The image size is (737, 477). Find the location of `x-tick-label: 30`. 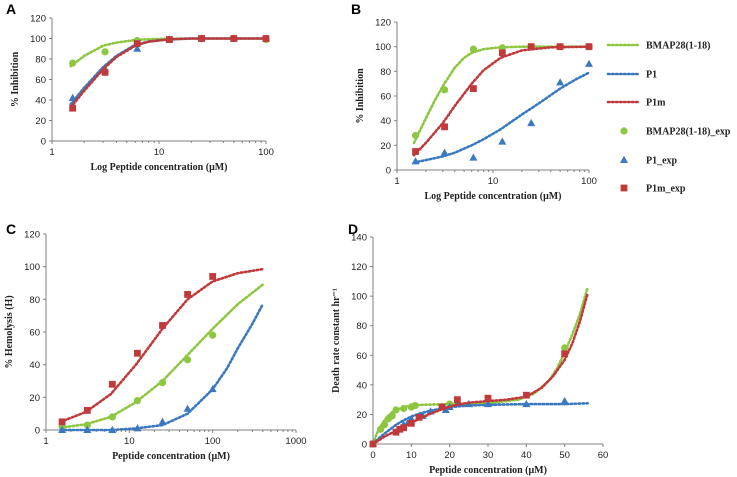

x-tick-label: 30 is located at coordinates (488, 455).